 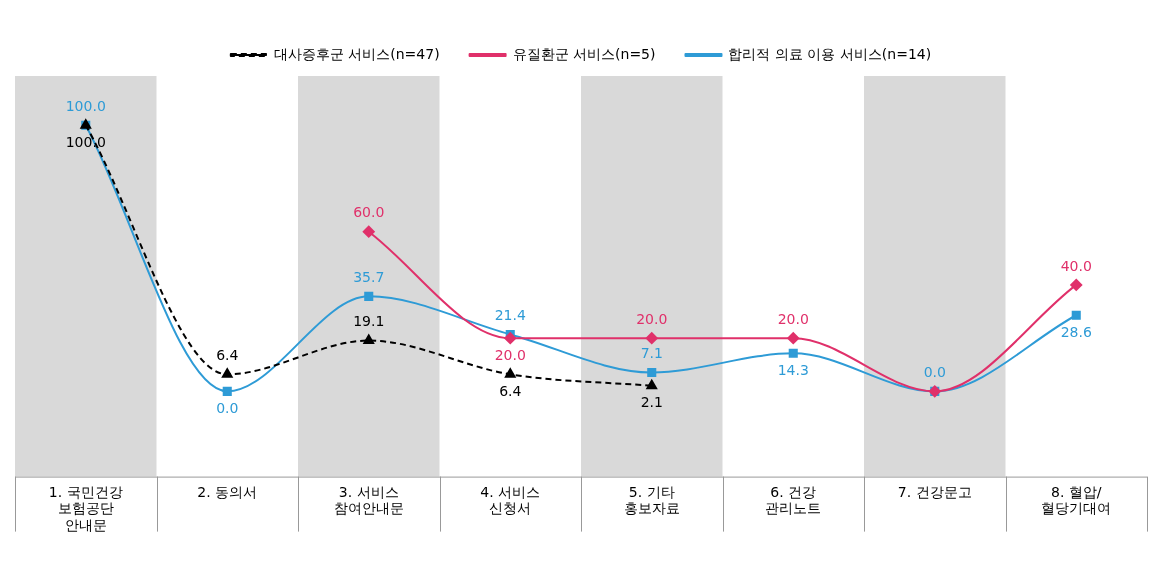 I want to click on x-tick-label: 2. 동의서, so click(x=227, y=491).